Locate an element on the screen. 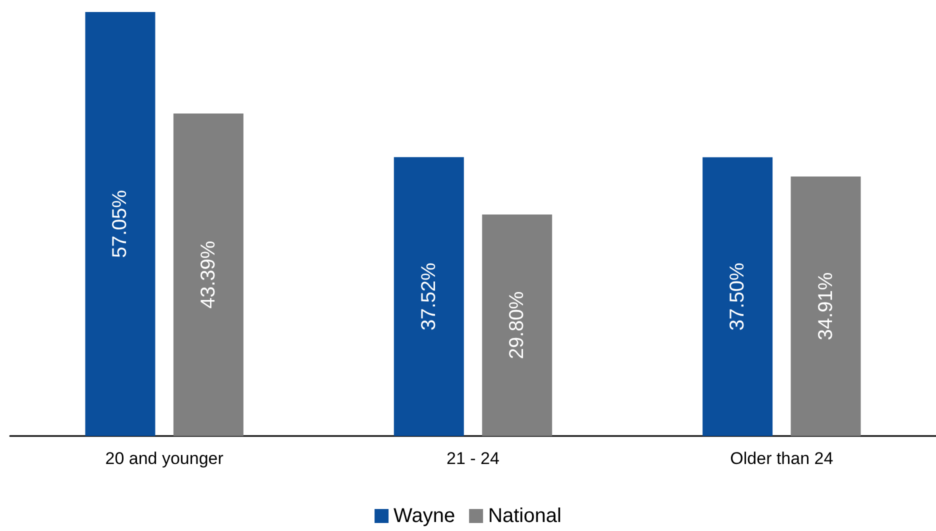 This screenshot has width=936, height=531. data-label: 34.91% is located at coordinates (825, 306).